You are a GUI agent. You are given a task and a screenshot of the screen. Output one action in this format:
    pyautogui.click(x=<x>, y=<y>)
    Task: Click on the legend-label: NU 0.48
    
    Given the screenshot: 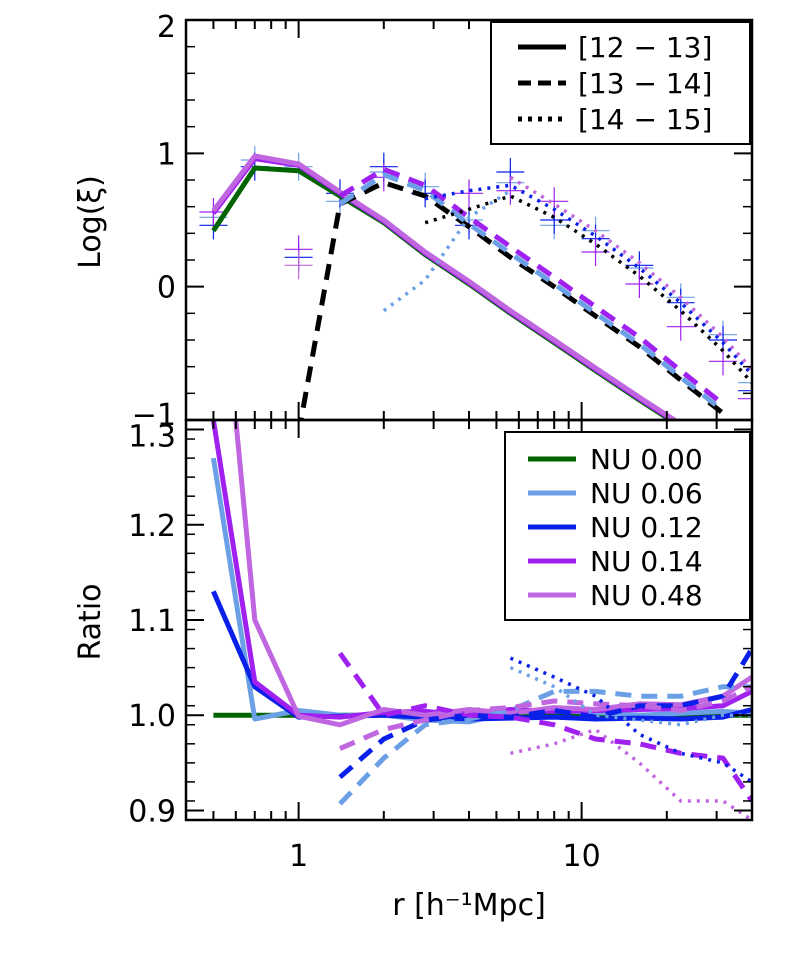 What is the action you would take?
    pyautogui.click(x=646, y=595)
    